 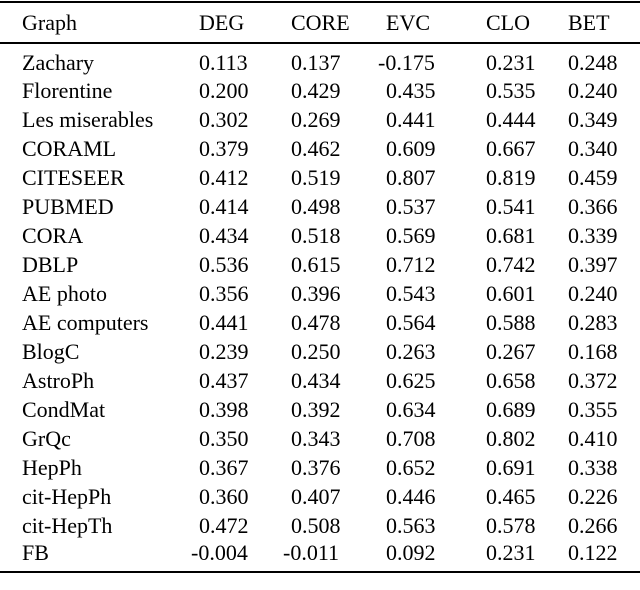 What do you see at coordinates (49, 22) in the screenshot?
I see `column-header-graph: Graph` at bounding box center [49, 22].